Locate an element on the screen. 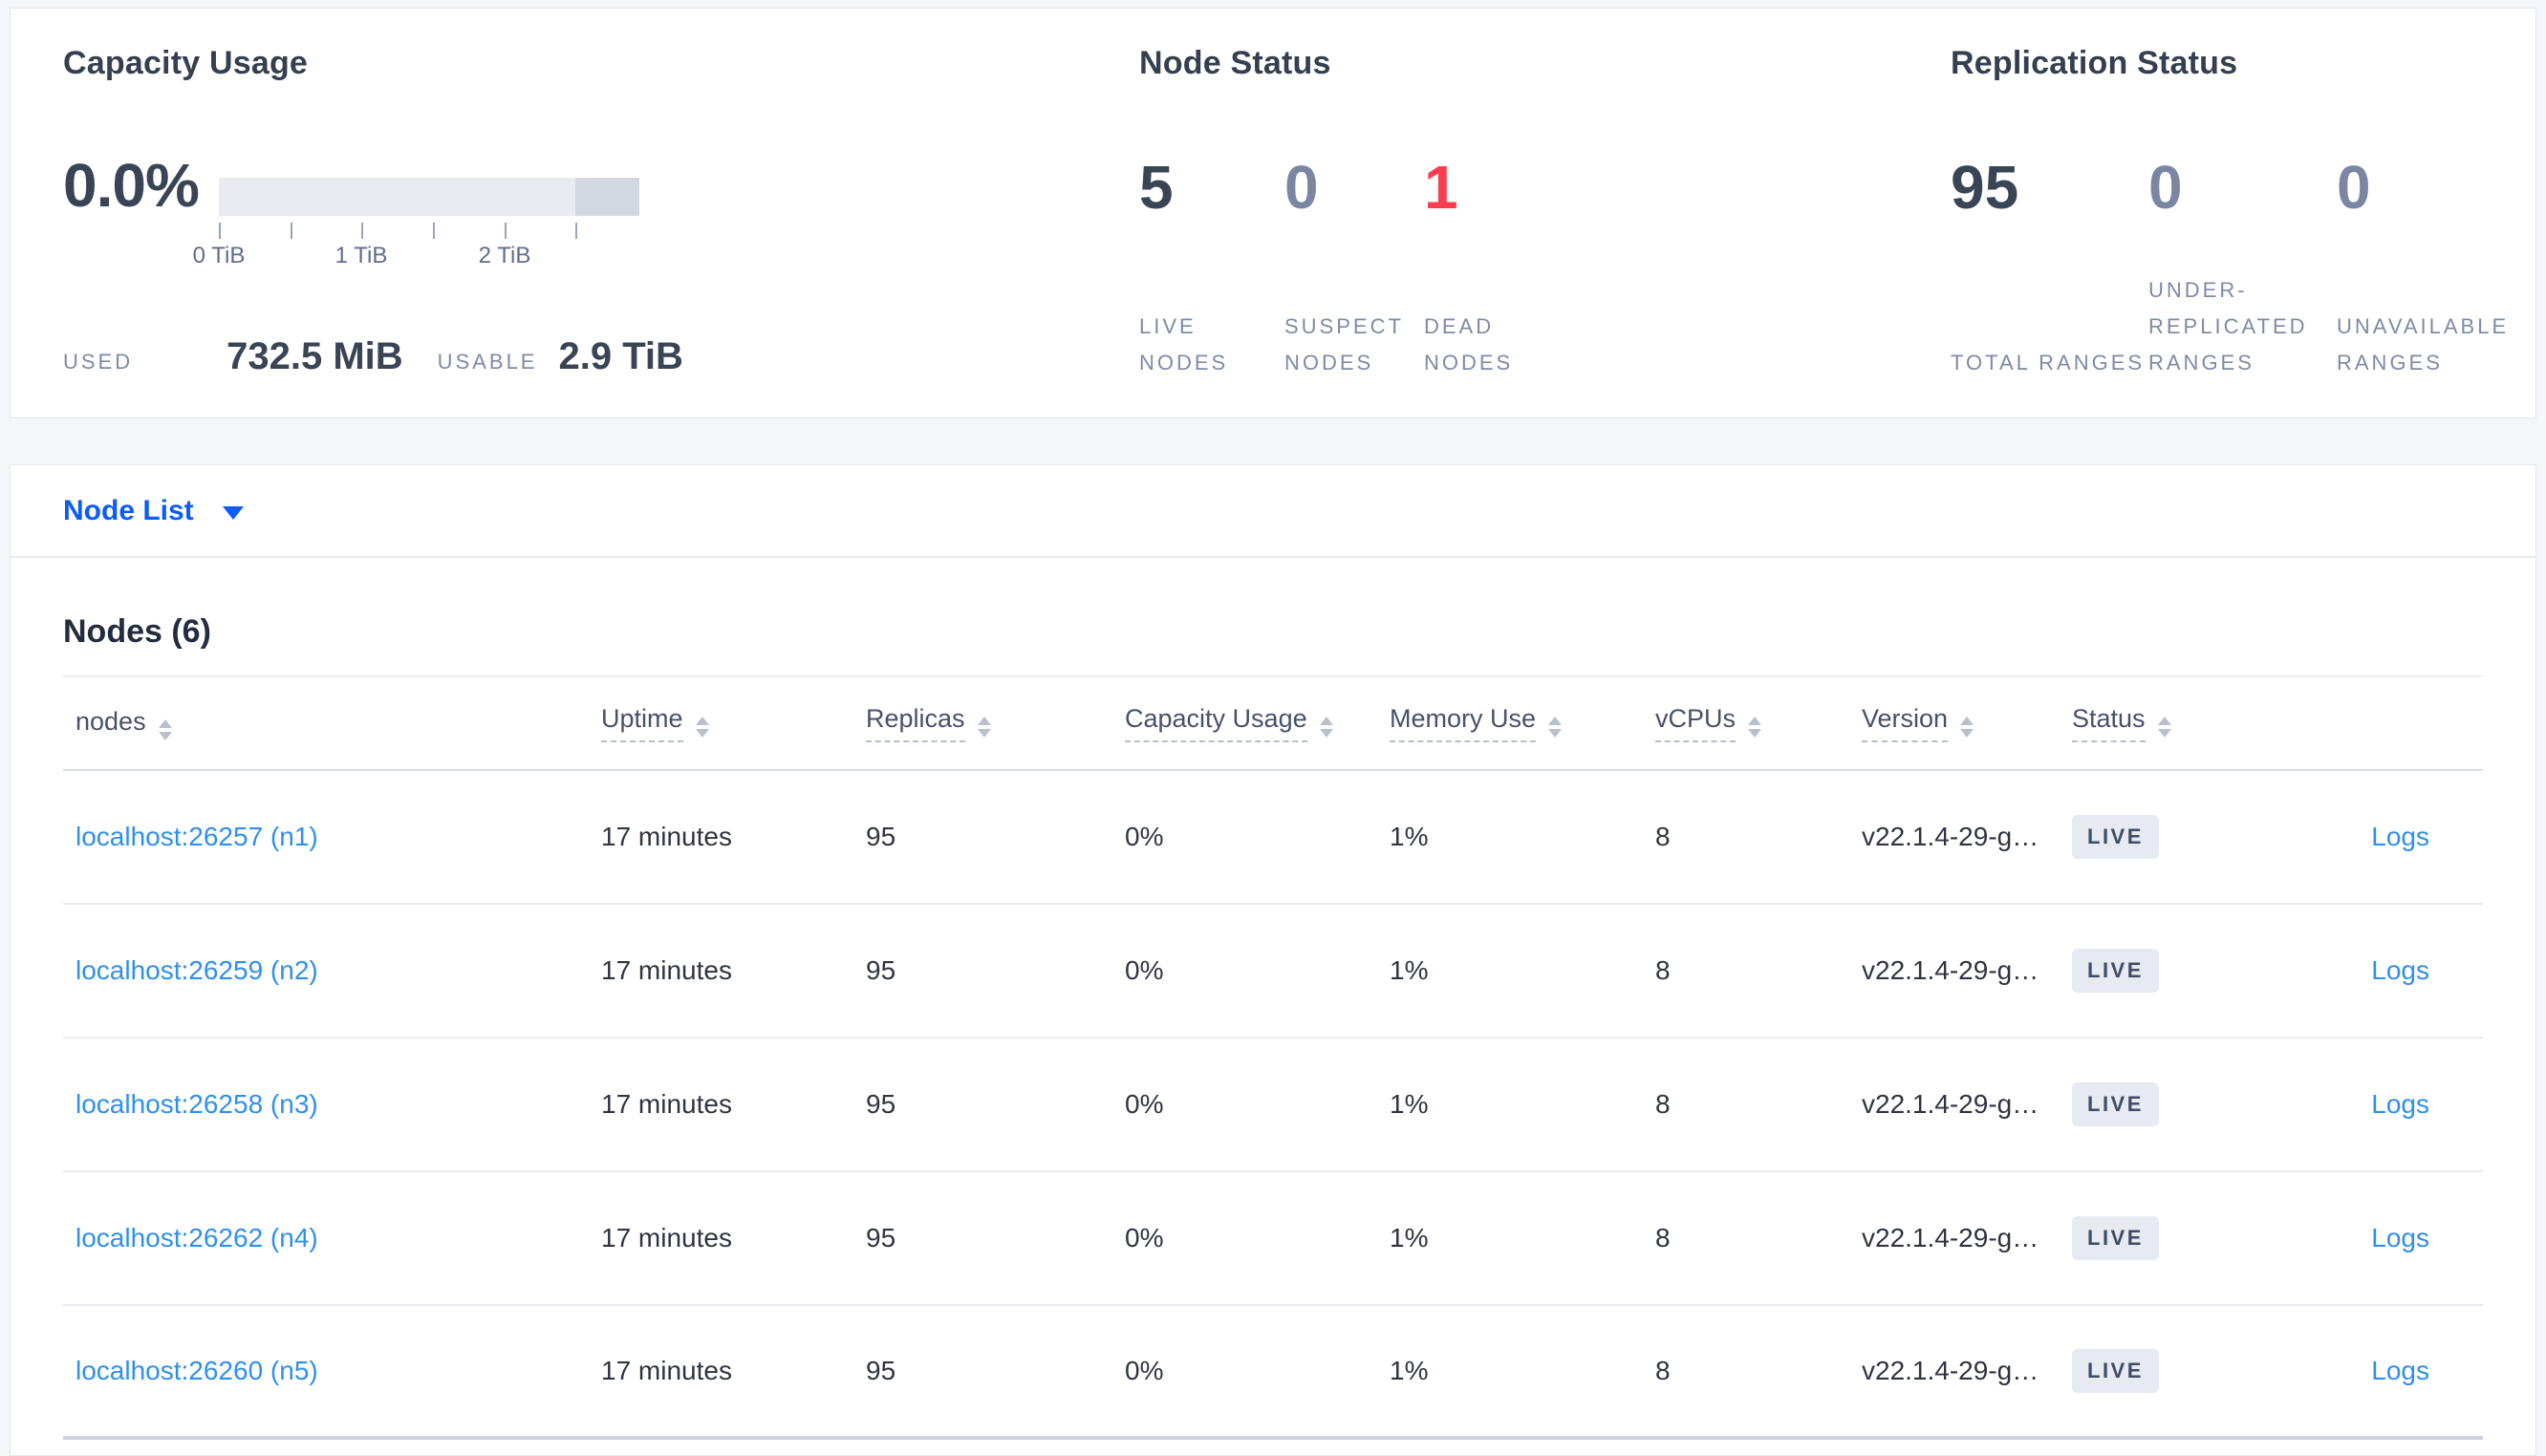 The image size is (2546, 1456). capacity-percent-value: 0.0% is located at coordinates (131, 186).